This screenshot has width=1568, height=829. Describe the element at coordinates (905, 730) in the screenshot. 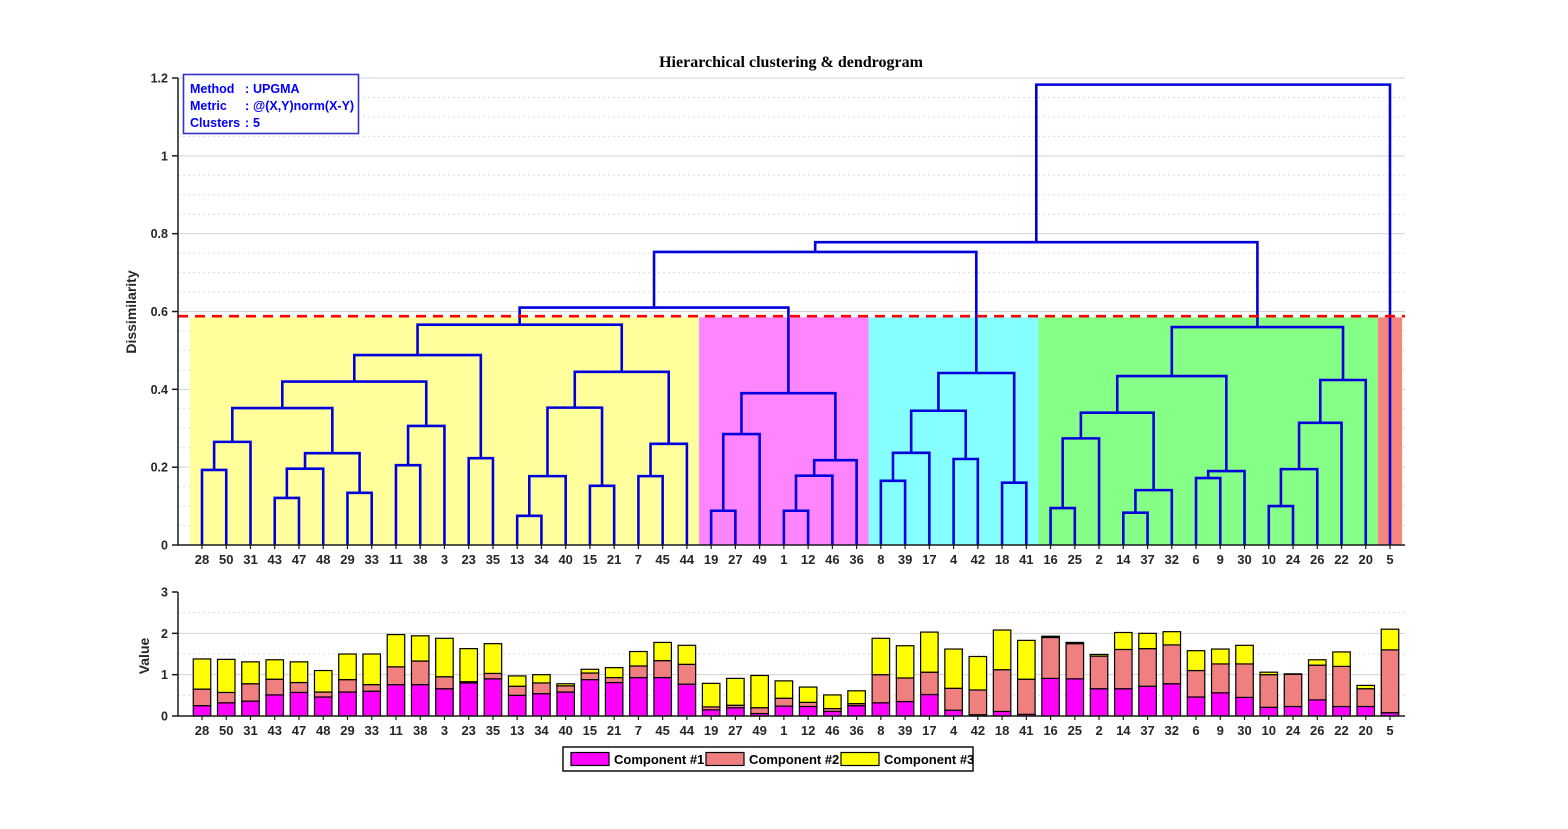

I see `category-label: 39` at that location.